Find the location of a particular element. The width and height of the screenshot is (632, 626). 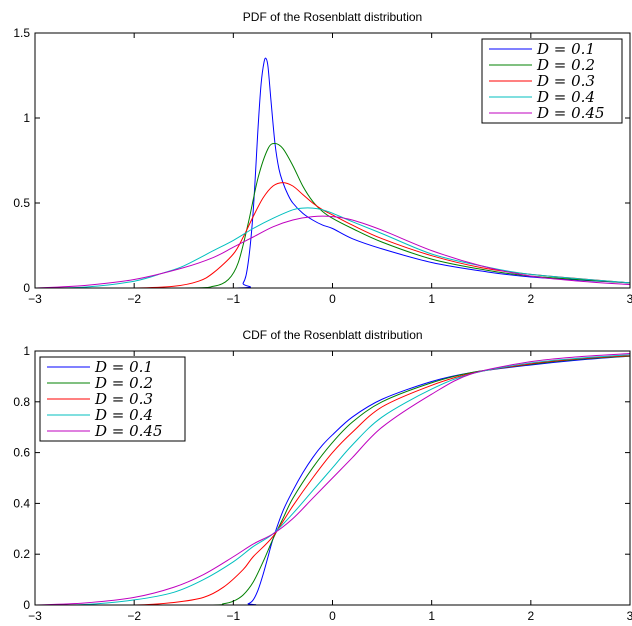

y-tick-label: 0.2 is located at coordinates (21, 554).